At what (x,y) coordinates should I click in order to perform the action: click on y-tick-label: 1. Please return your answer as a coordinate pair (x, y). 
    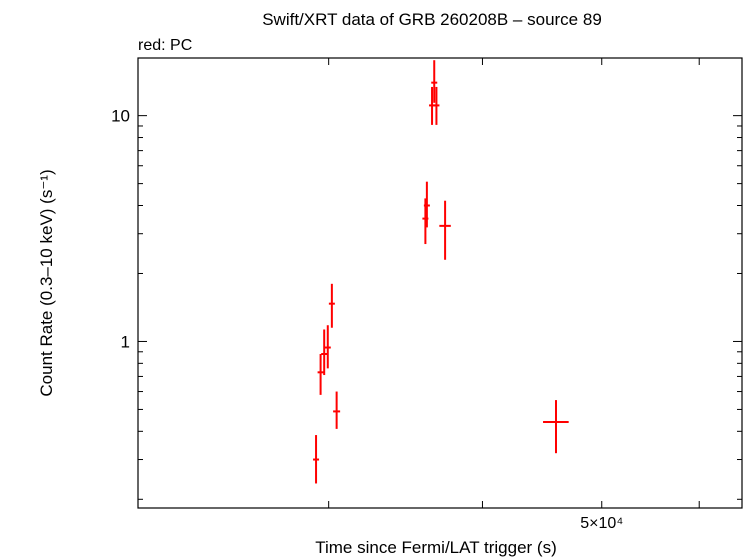
    Looking at the image, I should click on (125, 341).